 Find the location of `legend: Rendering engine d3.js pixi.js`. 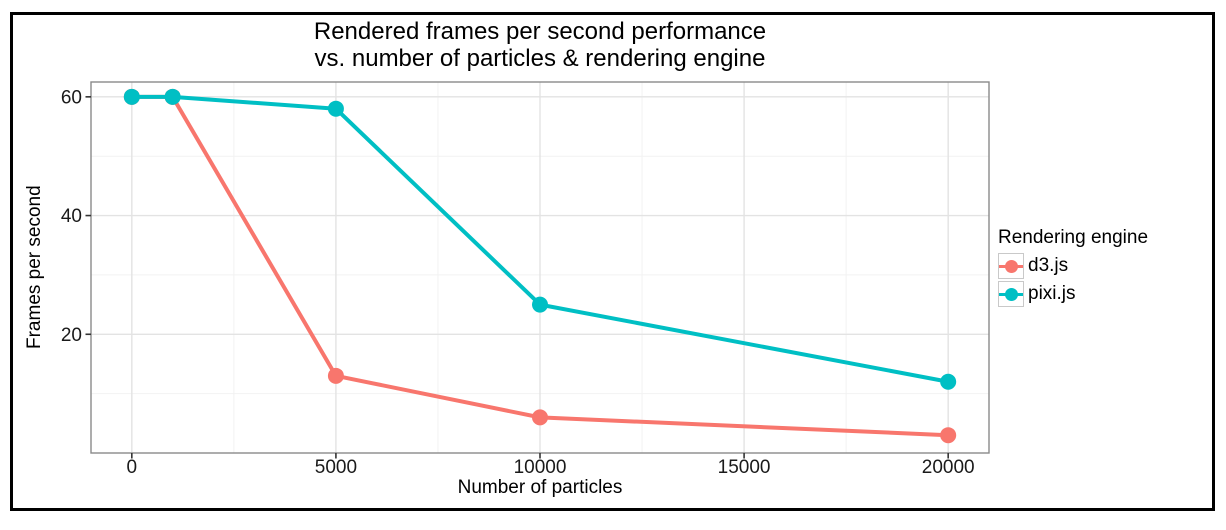

legend: Rendering engine d3.js pixi.js is located at coordinates (1073, 268).